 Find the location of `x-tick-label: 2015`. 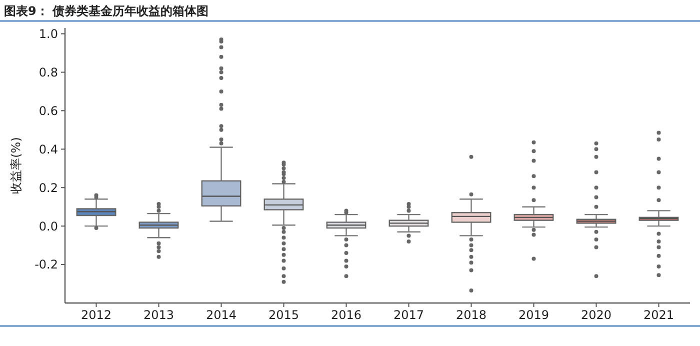

x-tick-label: 2015 is located at coordinates (284, 315).